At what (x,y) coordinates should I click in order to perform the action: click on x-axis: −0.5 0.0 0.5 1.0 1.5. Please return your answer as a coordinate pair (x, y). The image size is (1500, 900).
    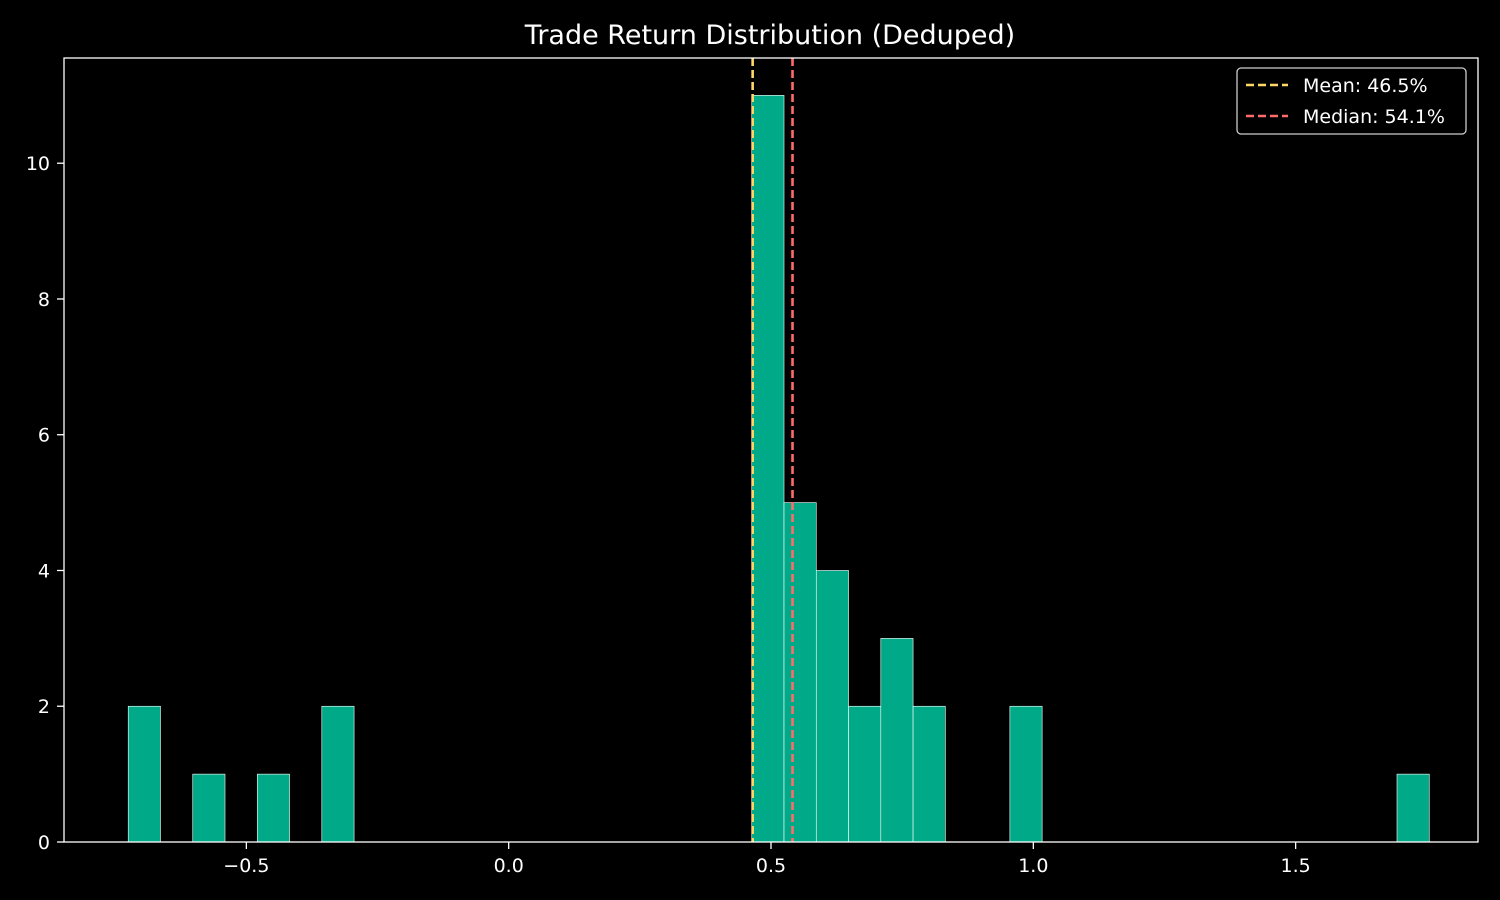
    Looking at the image, I should click on (767, 859).